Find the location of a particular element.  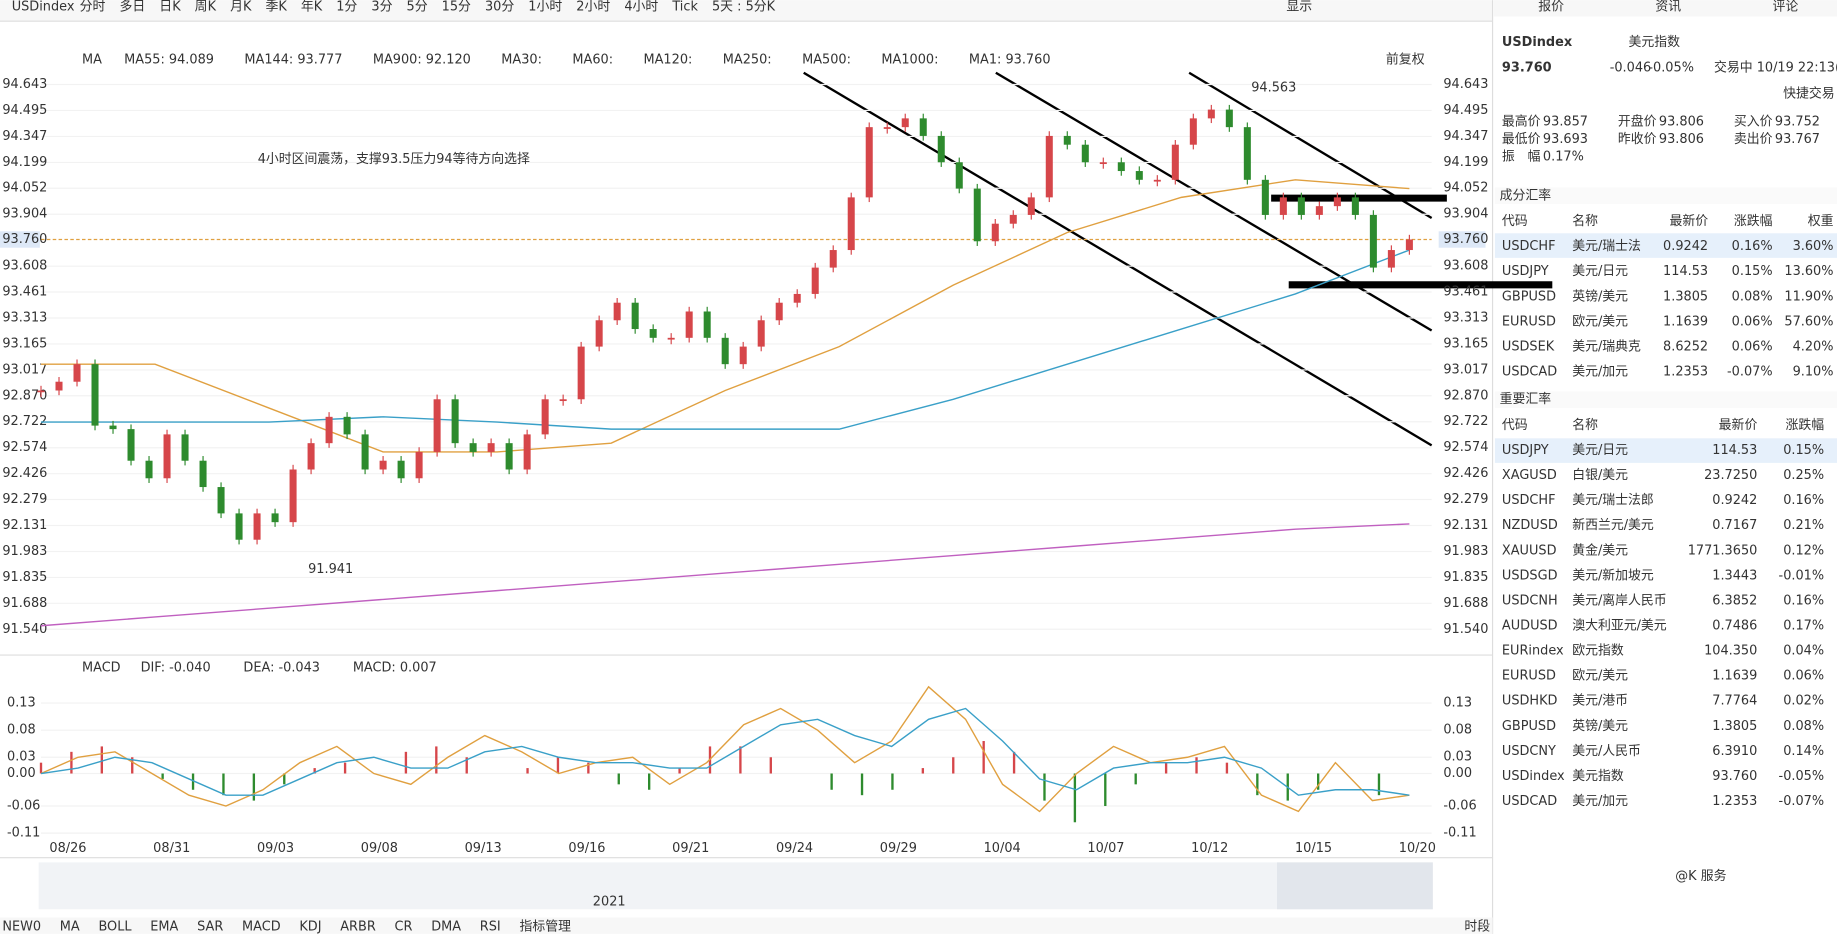

row-selected is located at coordinates (1665, 450).